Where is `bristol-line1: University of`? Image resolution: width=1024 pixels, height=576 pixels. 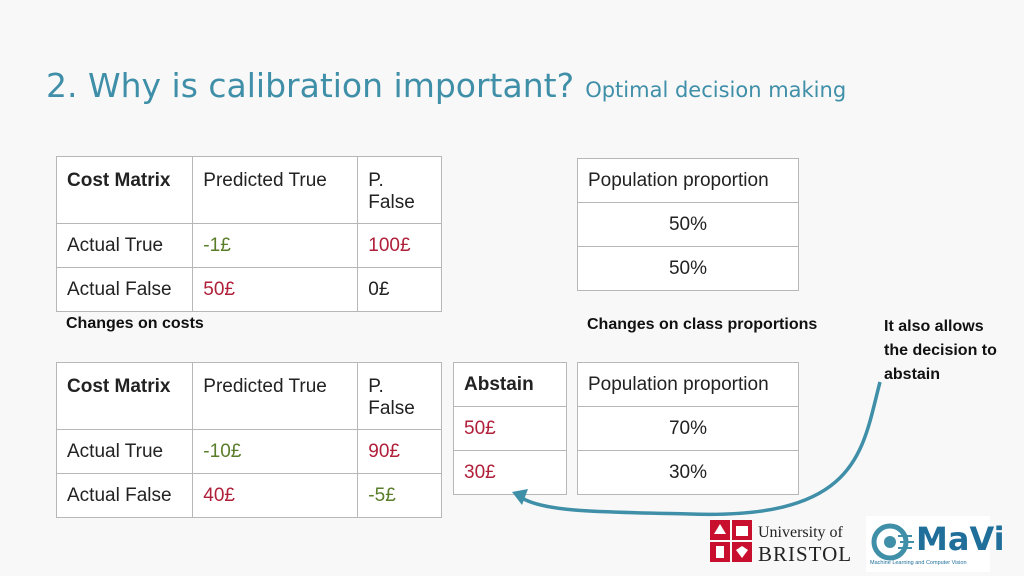 bristol-line1: University of is located at coordinates (800, 532).